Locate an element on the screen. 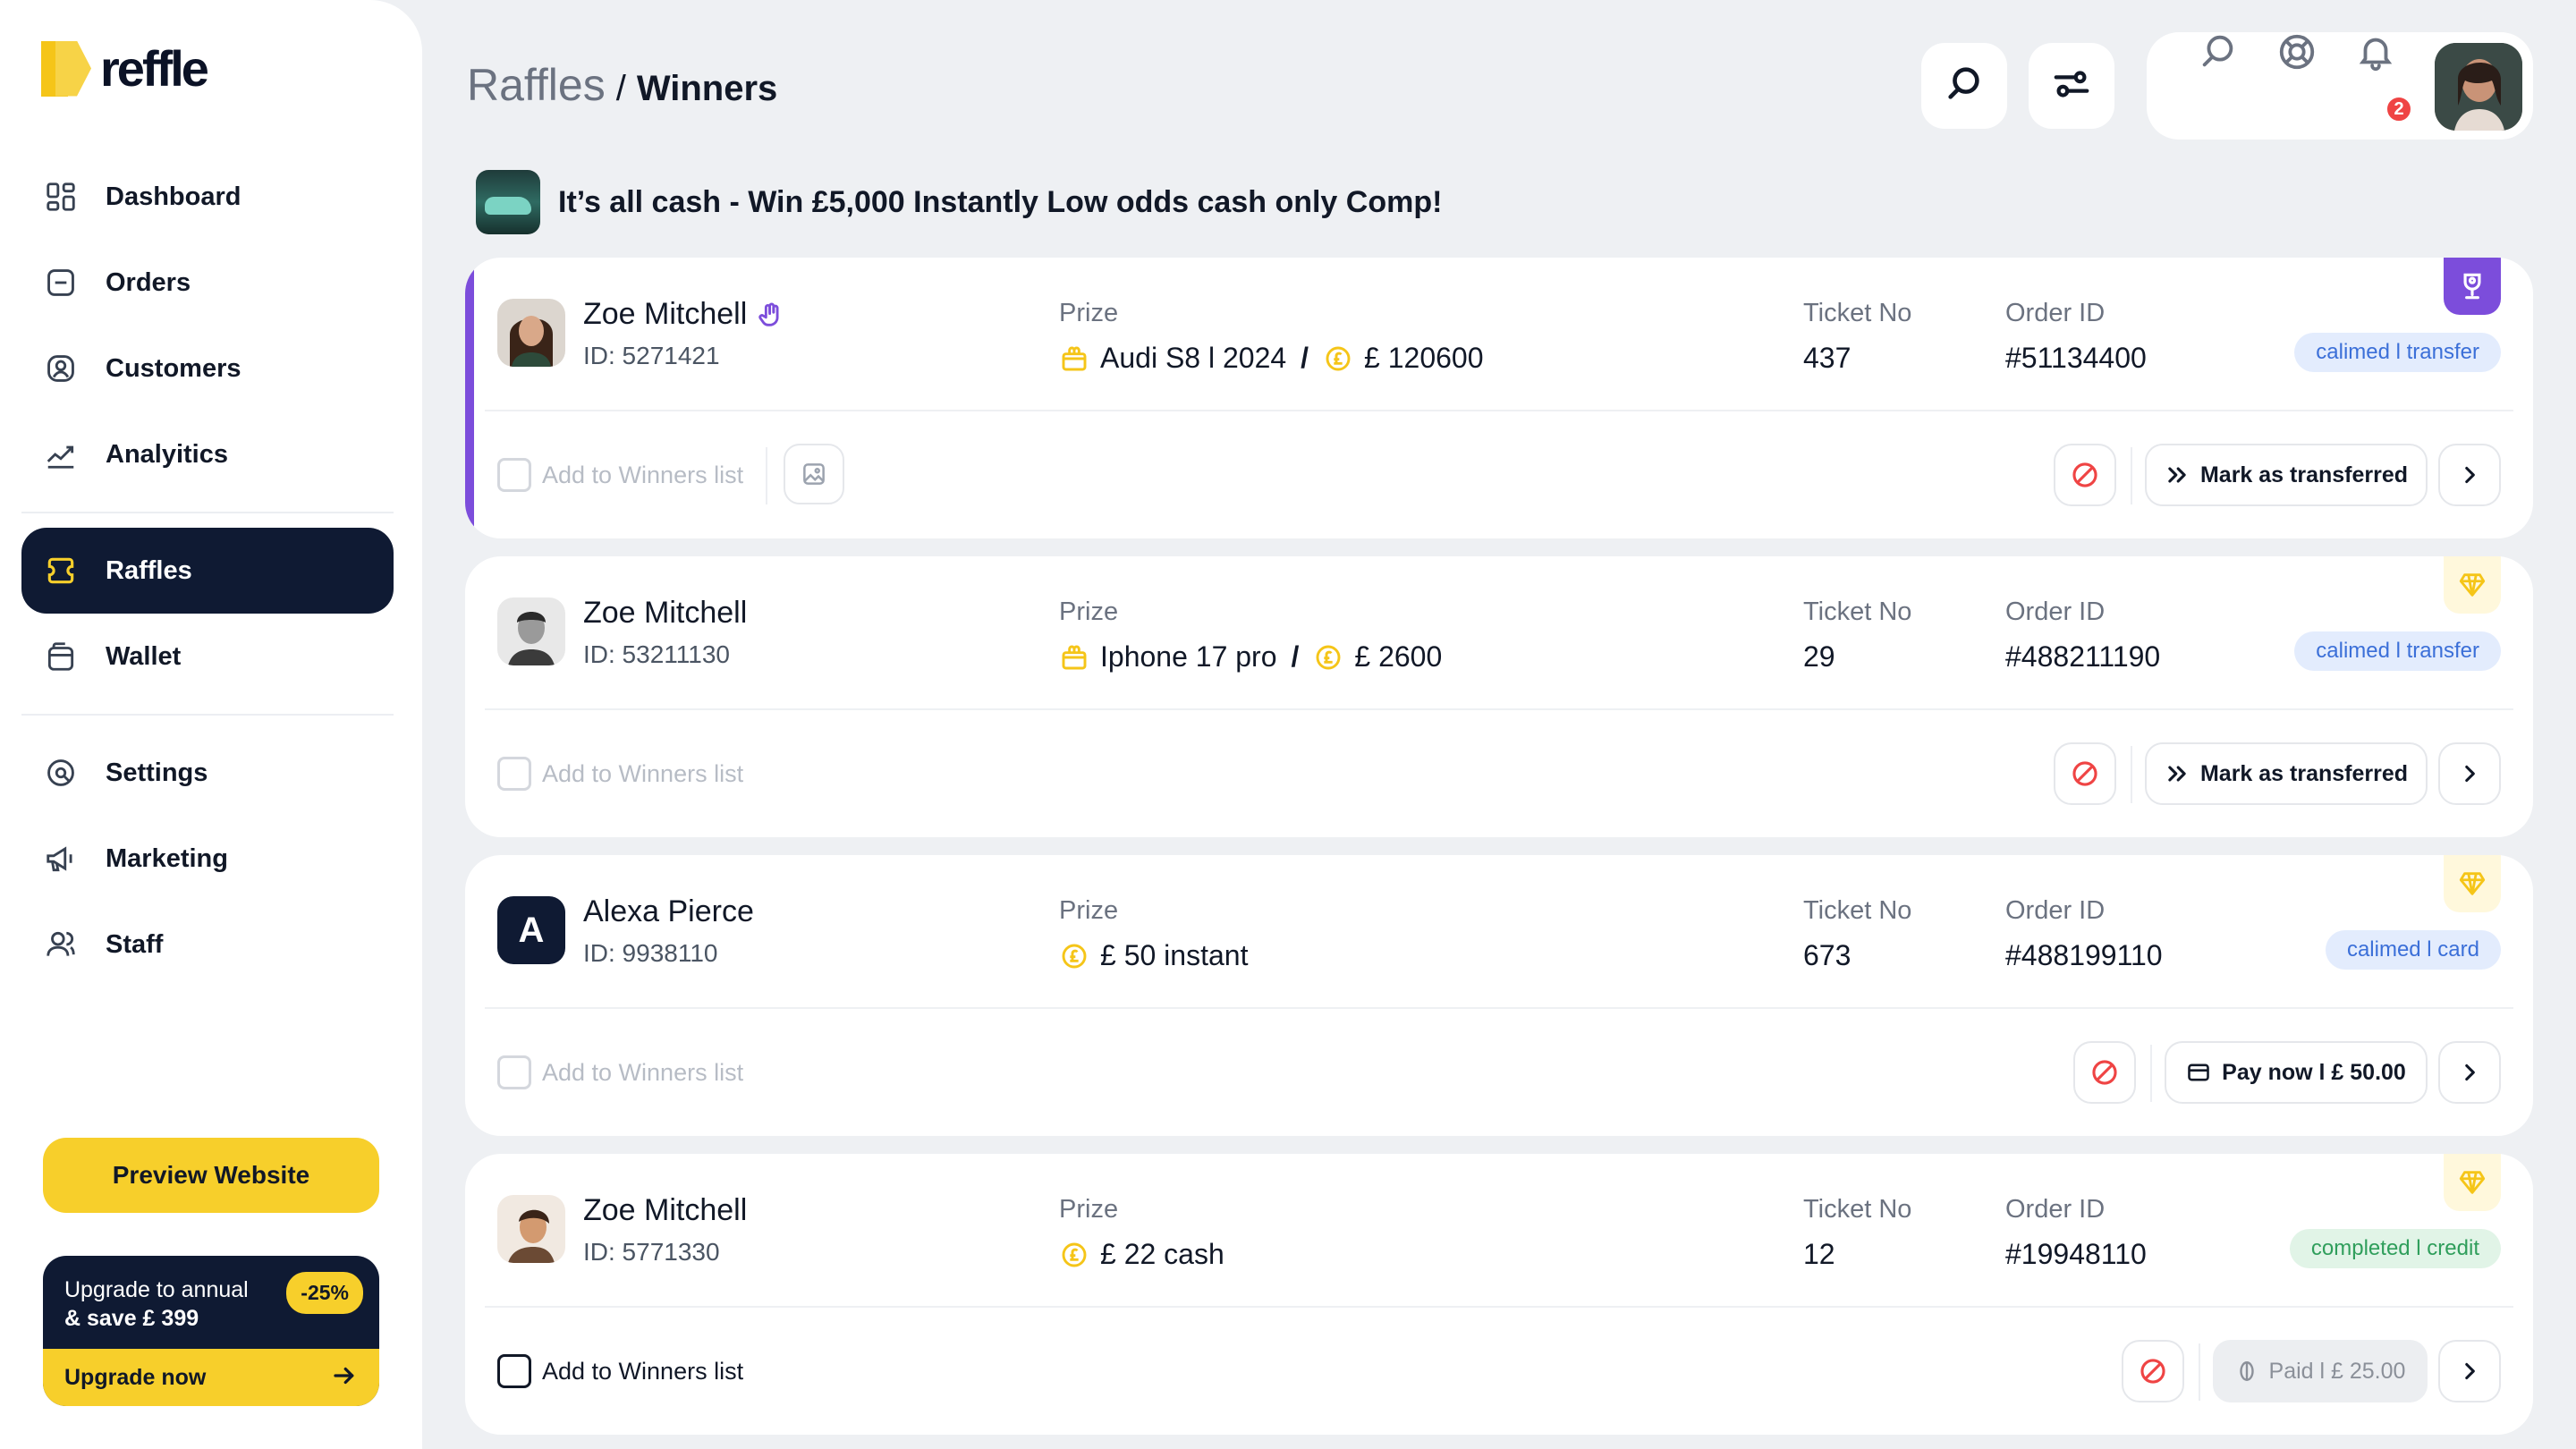  sidebar-item-label: Orders is located at coordinates (148, 282).